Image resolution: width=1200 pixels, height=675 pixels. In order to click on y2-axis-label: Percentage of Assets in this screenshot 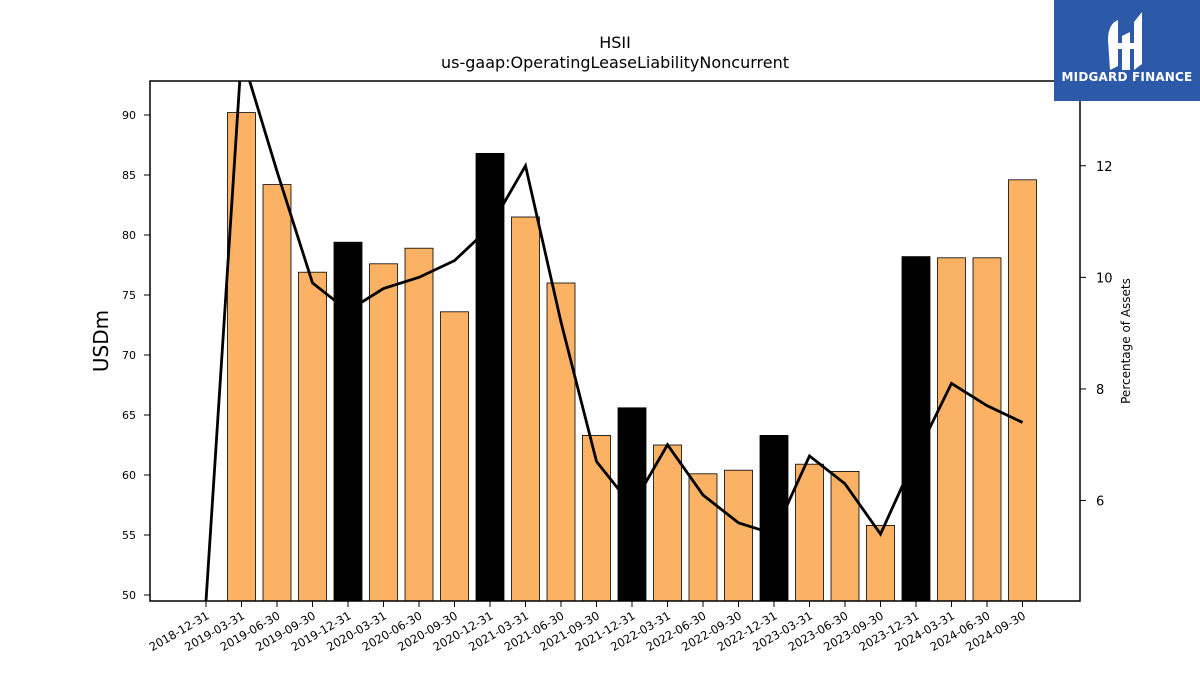, I will do `click(1126, 341)`.